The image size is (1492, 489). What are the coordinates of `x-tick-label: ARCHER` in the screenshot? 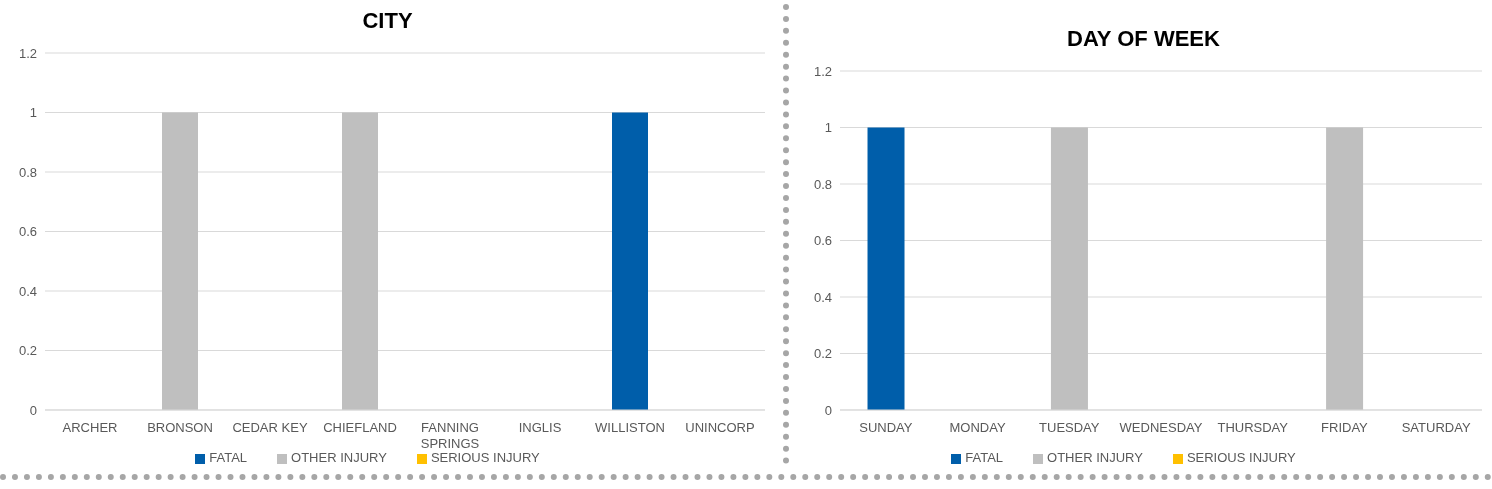 It's located at (90, 427).